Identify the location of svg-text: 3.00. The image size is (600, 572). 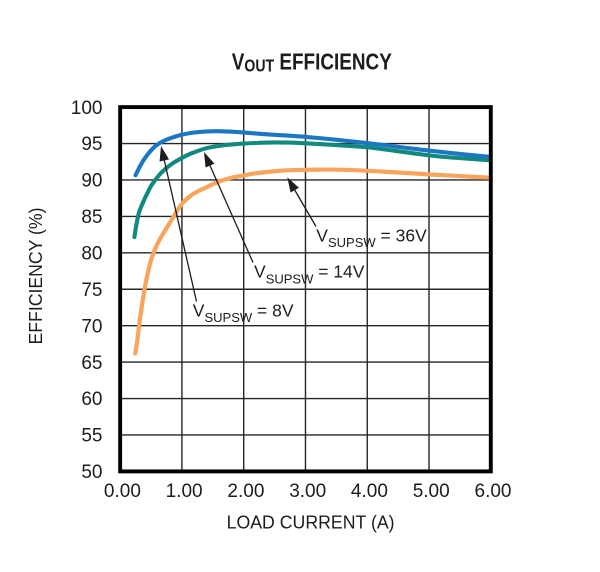
(307, 491).